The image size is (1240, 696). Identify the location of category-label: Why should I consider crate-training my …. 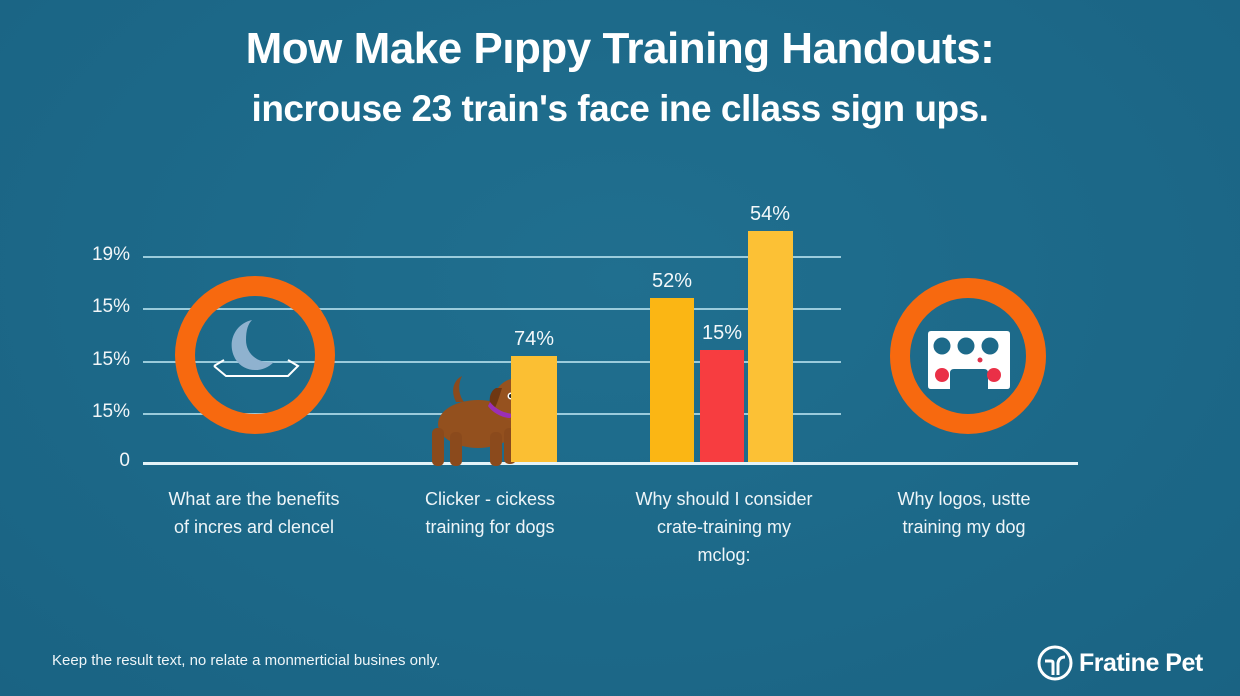
(724, 527).